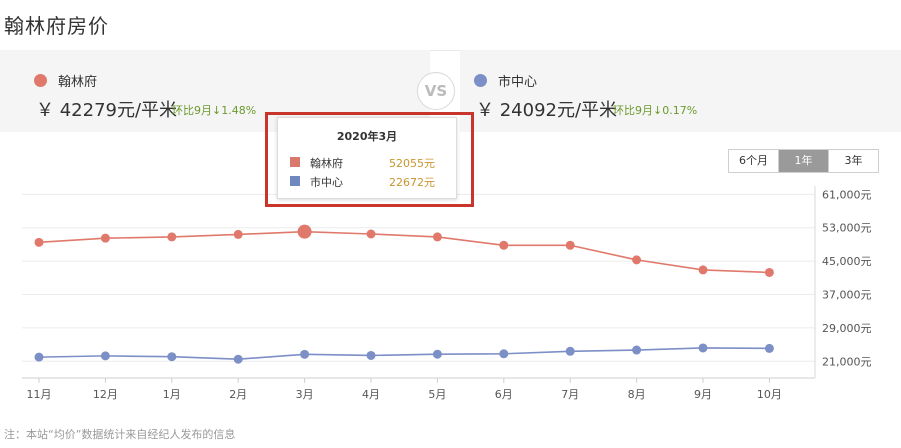 The image size is (901, 448). I want to click on x-tick-label: 12月, so click(105, 394).